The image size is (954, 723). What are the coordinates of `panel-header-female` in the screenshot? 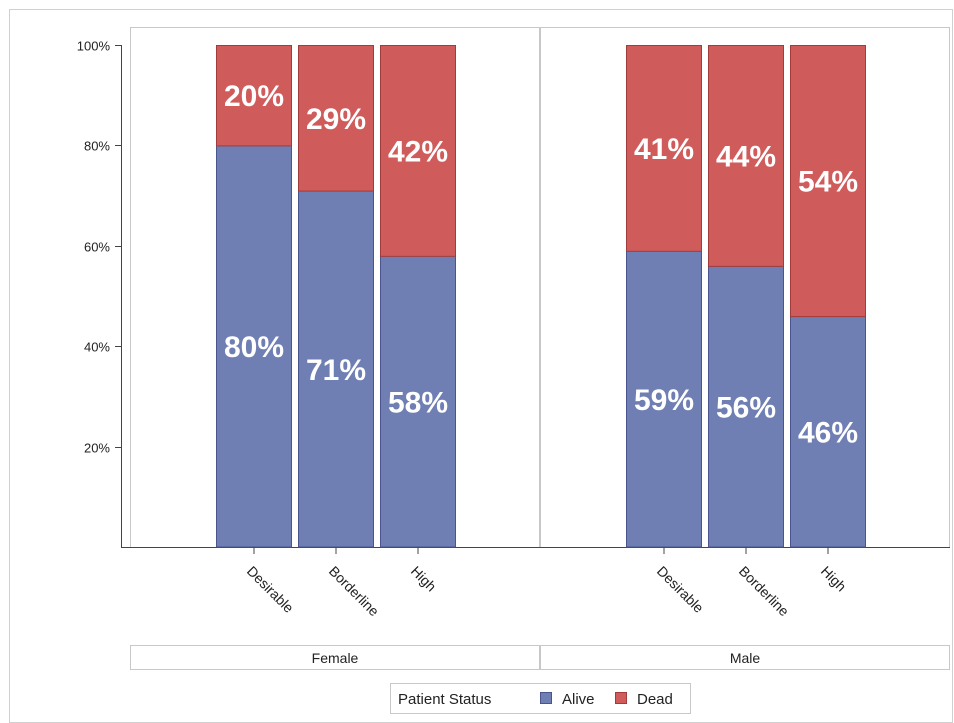 It's located at (335, 657).